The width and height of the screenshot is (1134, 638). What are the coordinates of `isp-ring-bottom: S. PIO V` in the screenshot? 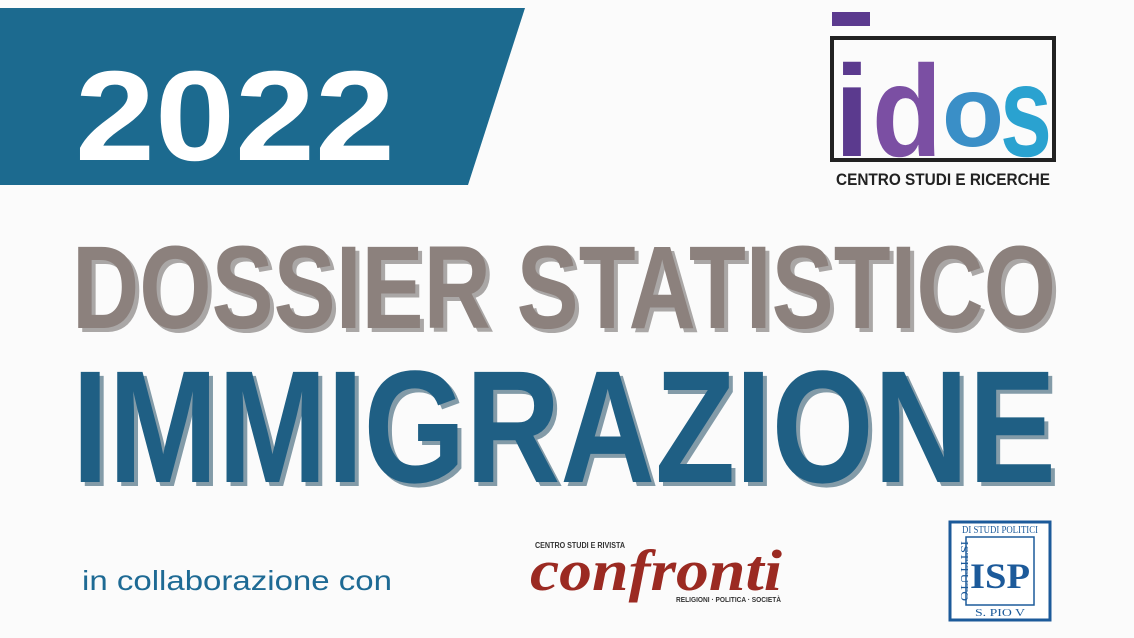 It's located at (1000, 613).